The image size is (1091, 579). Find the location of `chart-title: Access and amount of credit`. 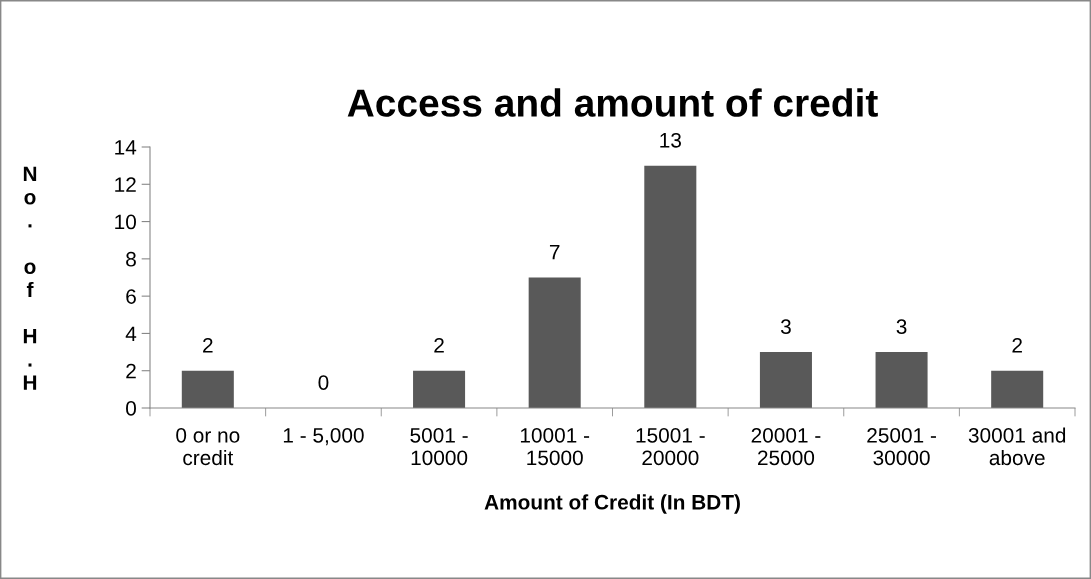

chart-title: Access and amount of credit is located at coordinates (612, 102).